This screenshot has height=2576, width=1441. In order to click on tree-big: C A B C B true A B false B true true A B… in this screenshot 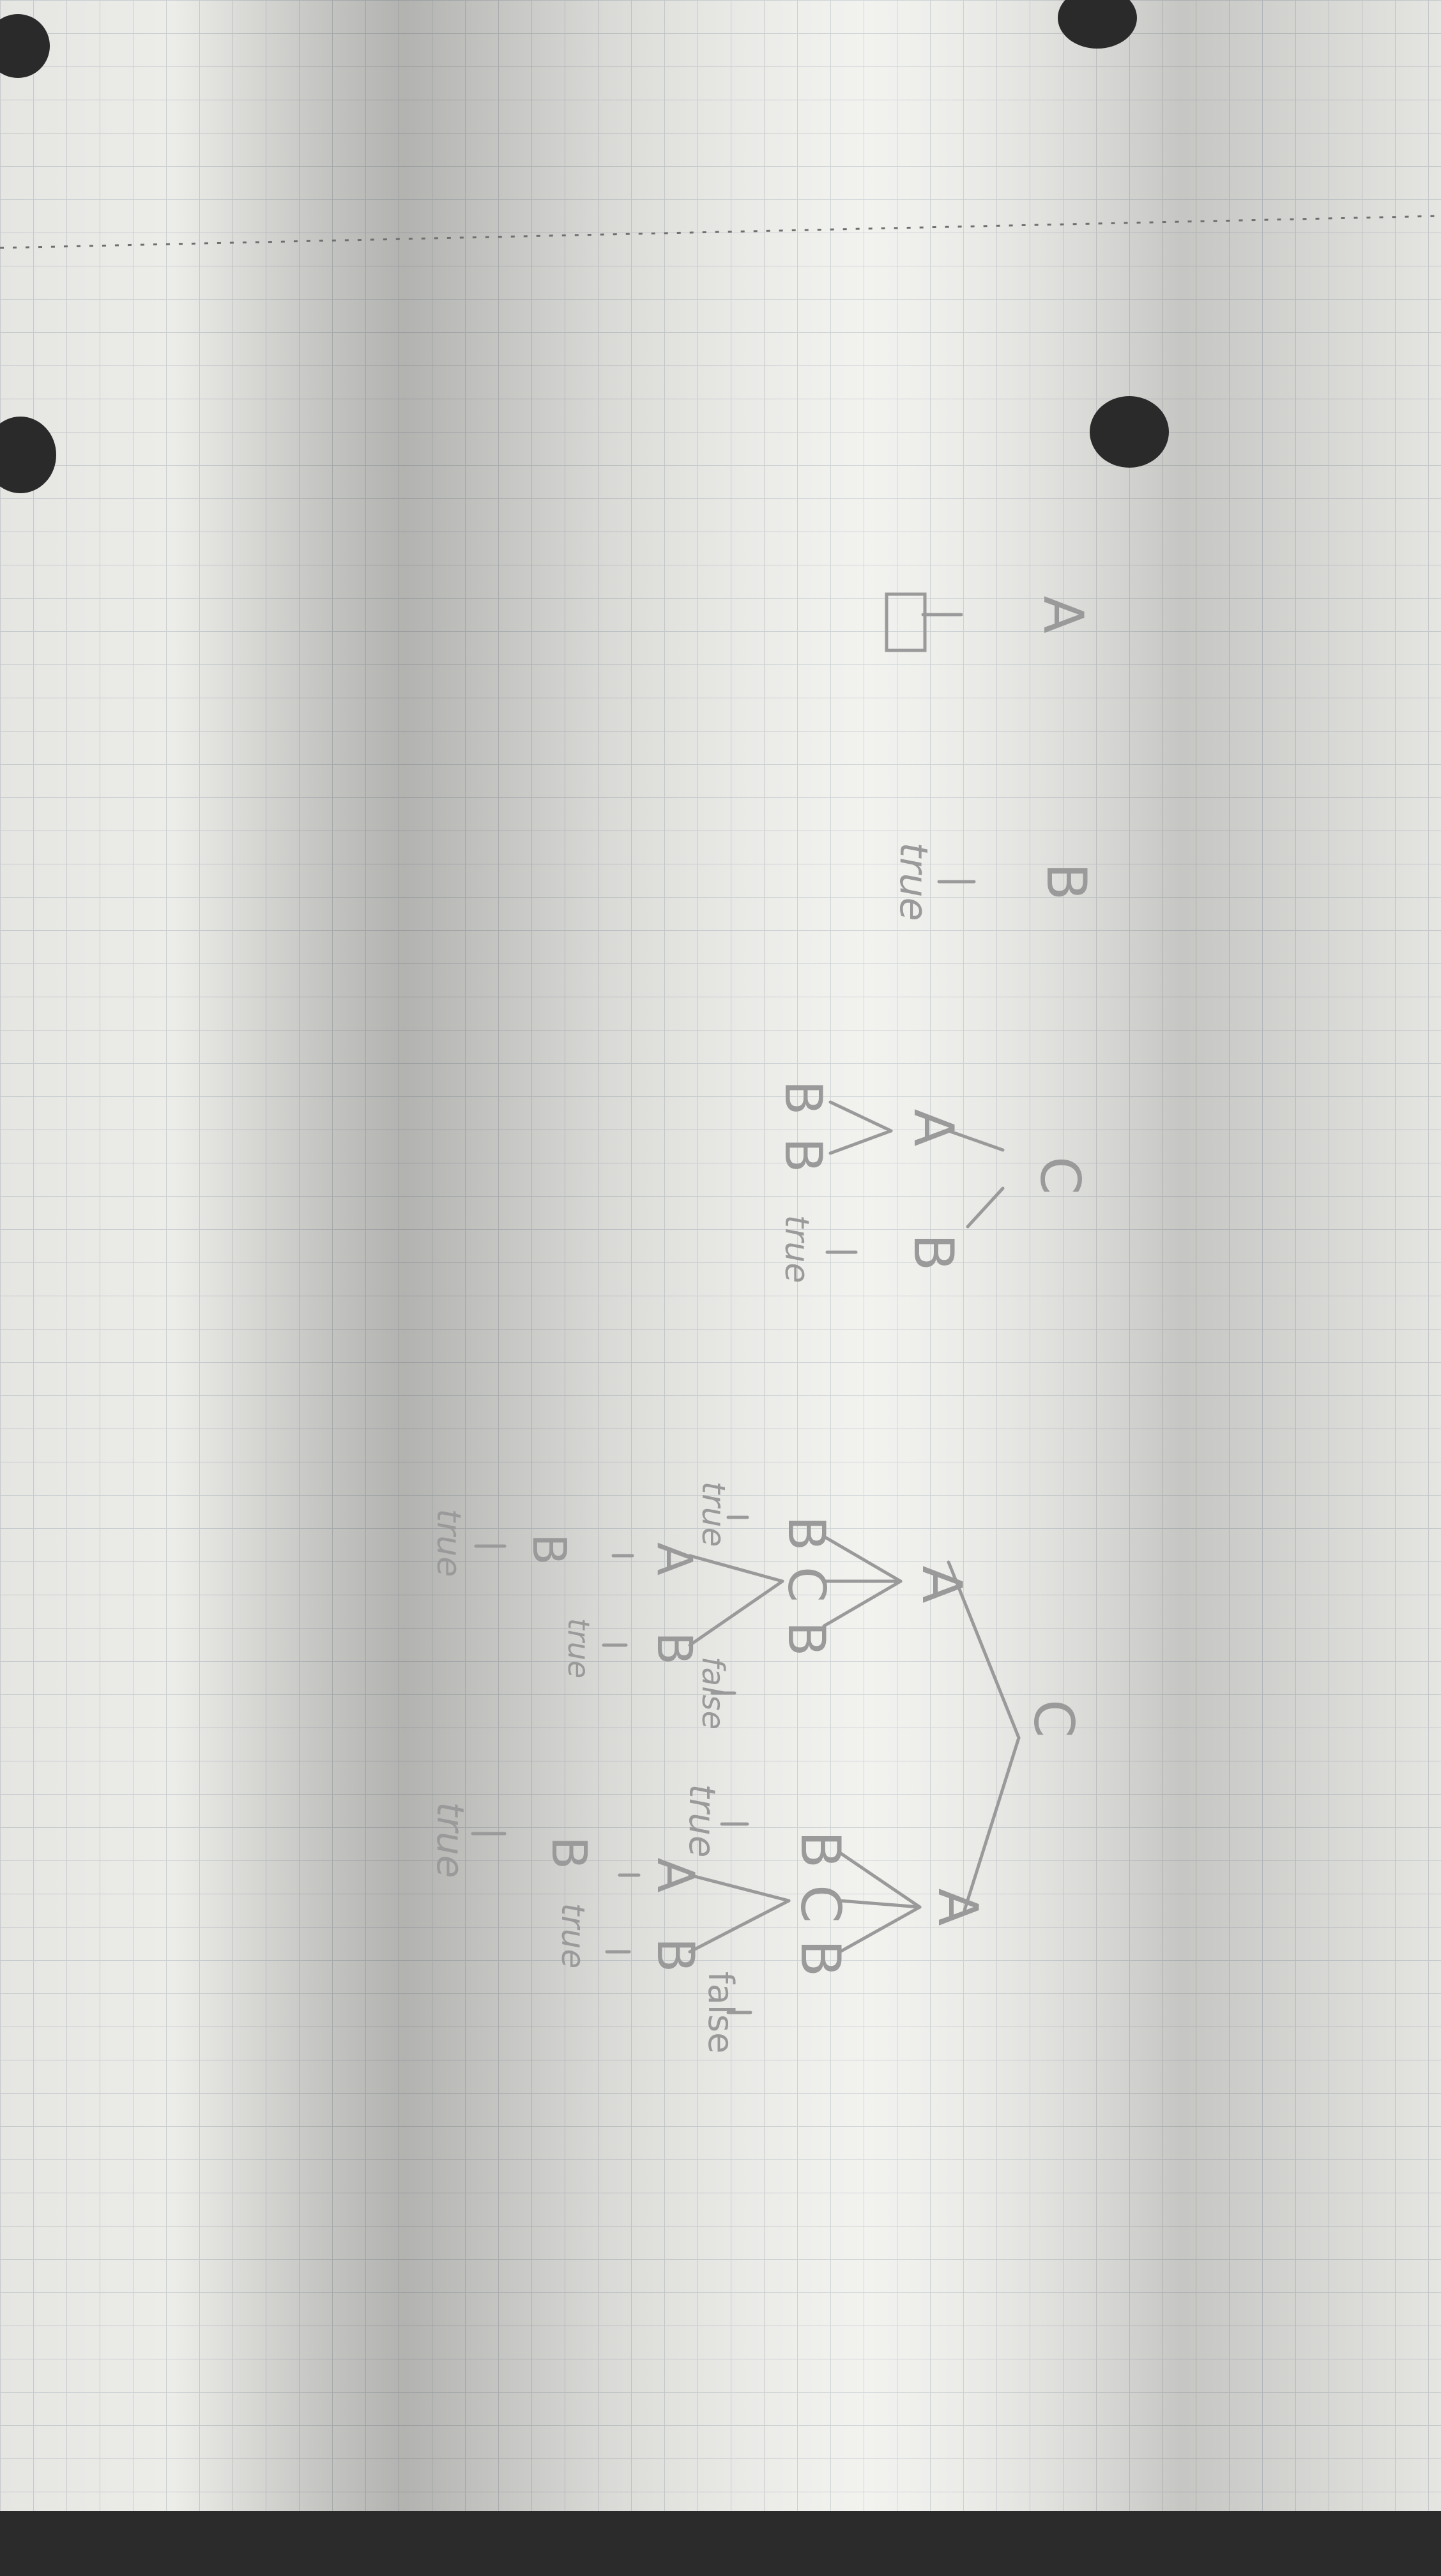, I will do `click(757, 1768)`.